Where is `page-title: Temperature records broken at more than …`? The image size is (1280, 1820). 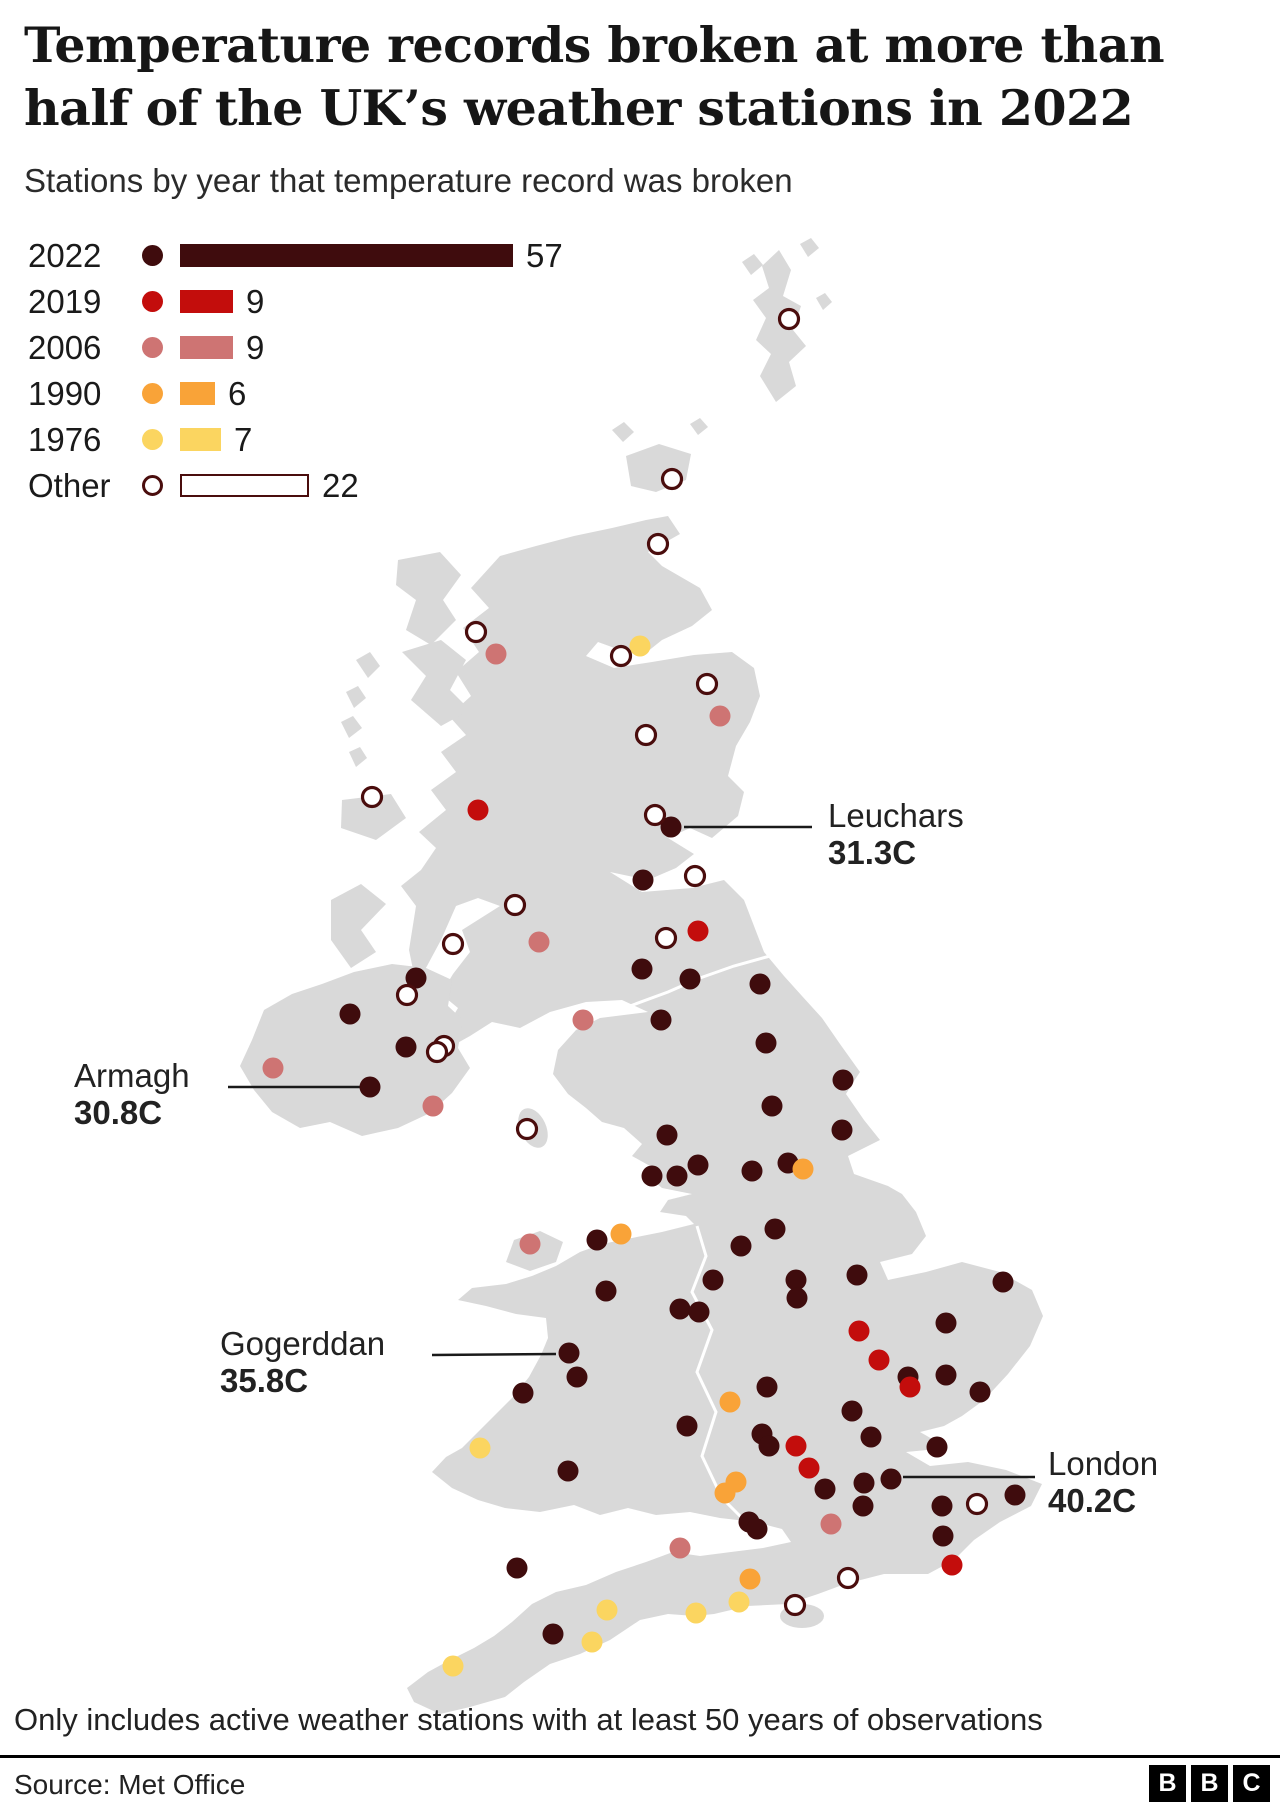
page-title: Temperature records broken at more than … is located at coordinates (644, 77).